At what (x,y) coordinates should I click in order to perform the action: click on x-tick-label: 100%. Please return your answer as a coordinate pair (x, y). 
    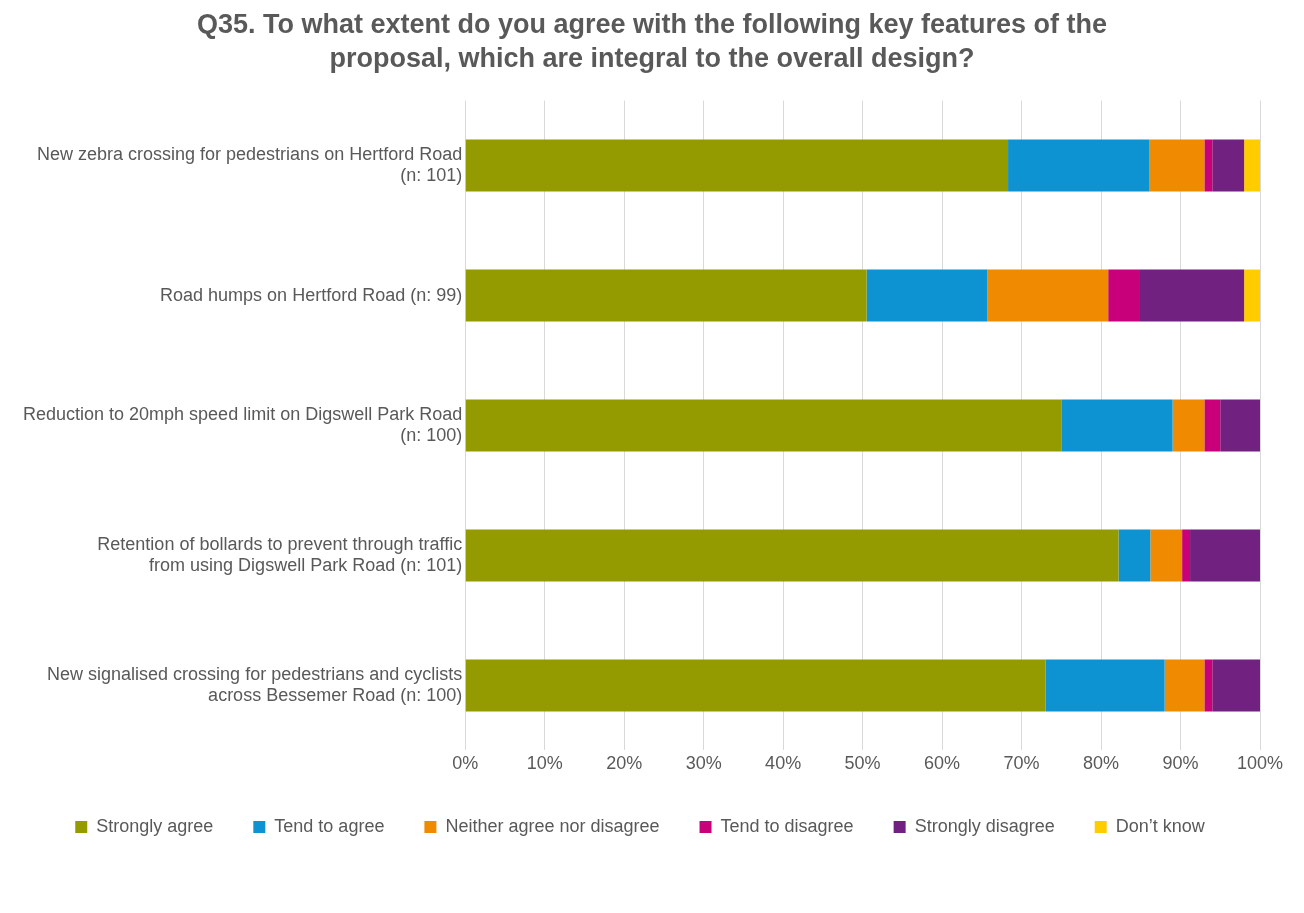
    Looking at the image, I should click on (1260, 762).